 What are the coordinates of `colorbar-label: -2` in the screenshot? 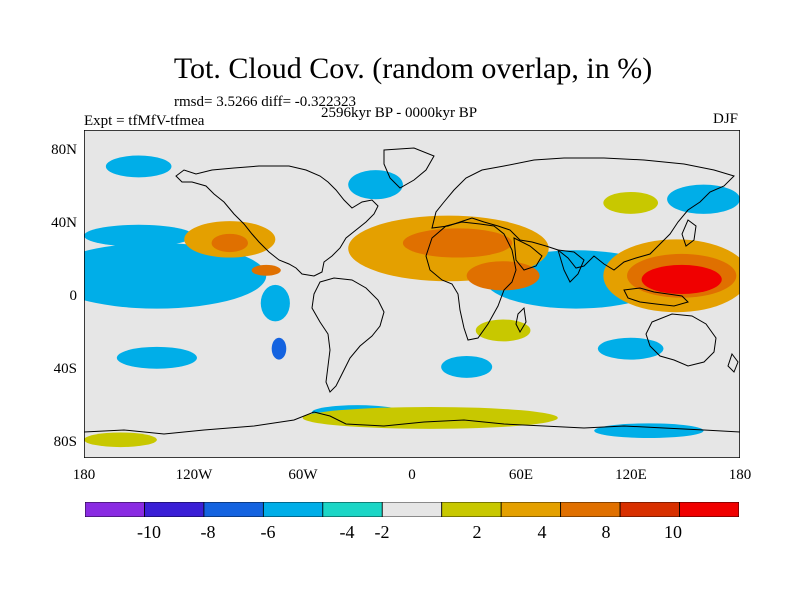 It's located at (382, 532).